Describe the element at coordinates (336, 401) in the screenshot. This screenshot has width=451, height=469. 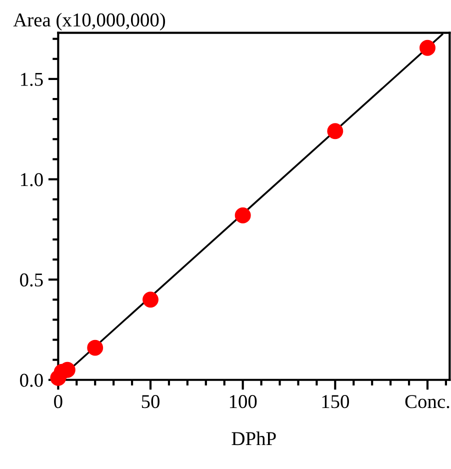
I see `x-tick-label: 150` at that location.